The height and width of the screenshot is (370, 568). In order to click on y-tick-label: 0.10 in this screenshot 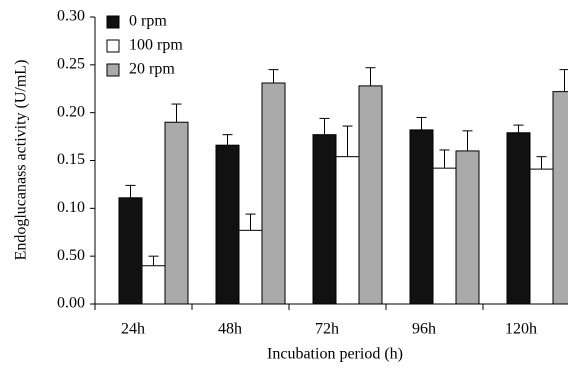, I will do `click(71, 207)`.